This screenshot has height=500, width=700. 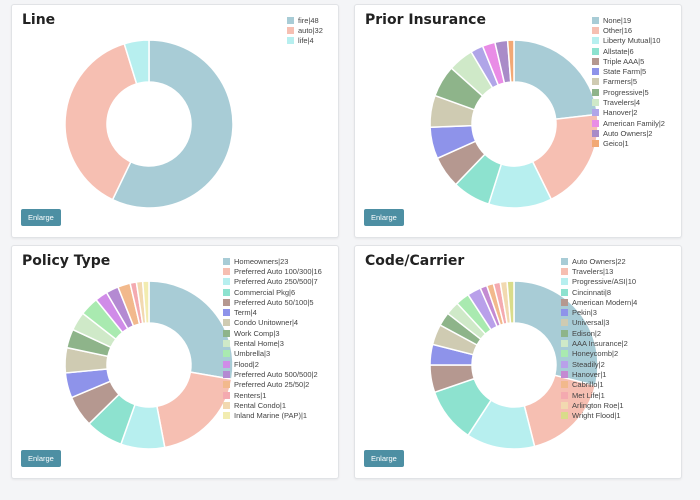 I want to click on legend-item-auto: auto|32, so click(x=305, y=30).